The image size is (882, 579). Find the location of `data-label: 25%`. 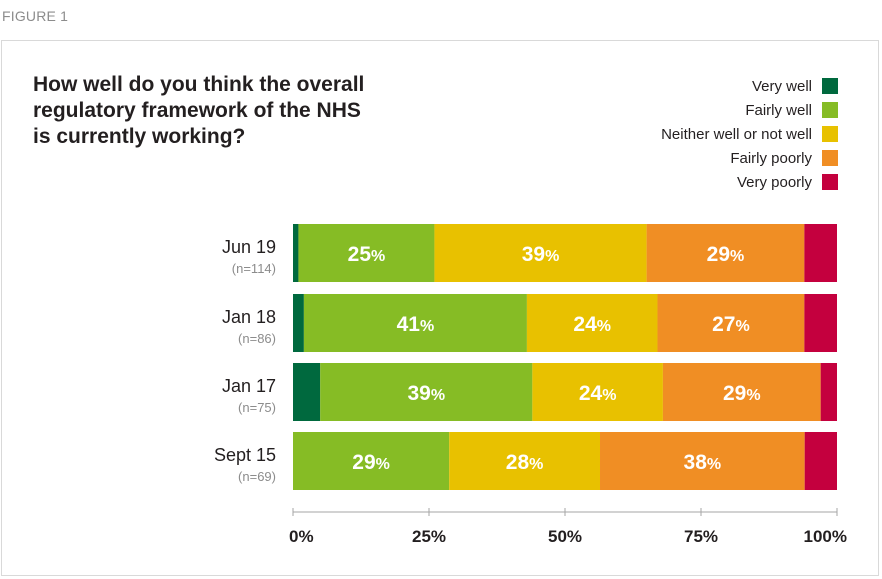

data-label: 25% is located at coordinates (367, 254).